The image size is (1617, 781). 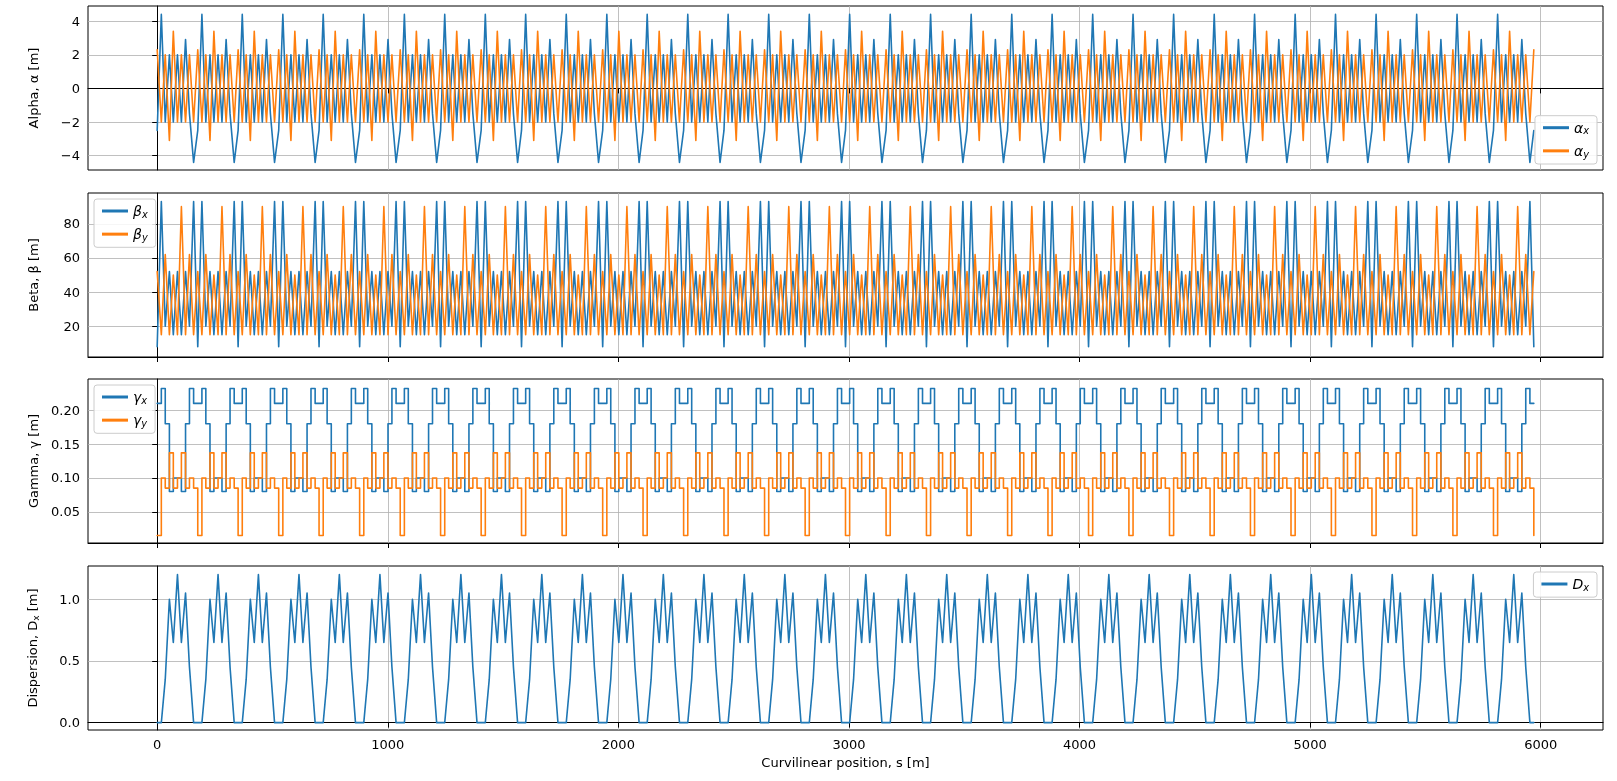 What do you see at coordinates (70, 156) in the screenshot?
I see `y-tick-label: −4` at bounding box center [70, 156].